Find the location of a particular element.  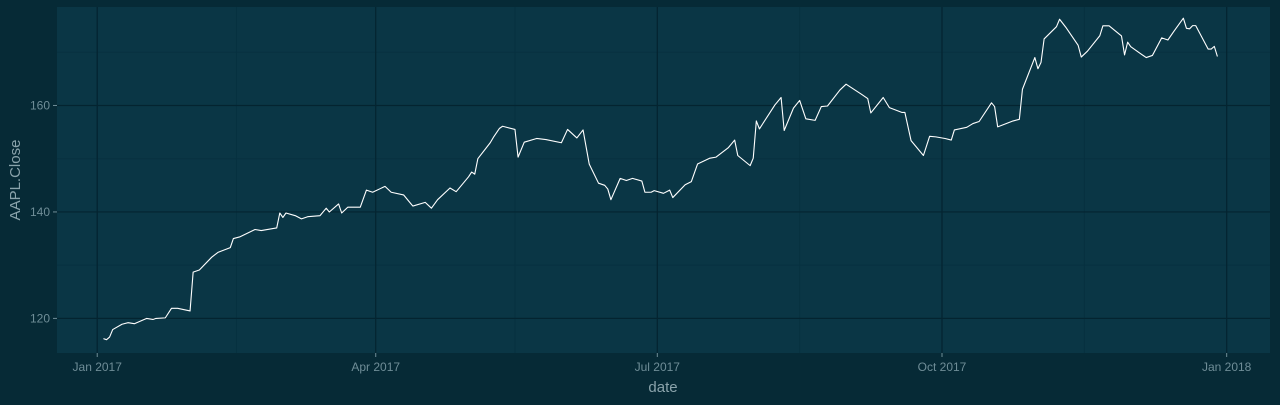

x-axis-ticks: Jan 2017 Apr 2017 Jul 2017 Oct 2017 Jan 2018 is located at coordinates (662, 363).